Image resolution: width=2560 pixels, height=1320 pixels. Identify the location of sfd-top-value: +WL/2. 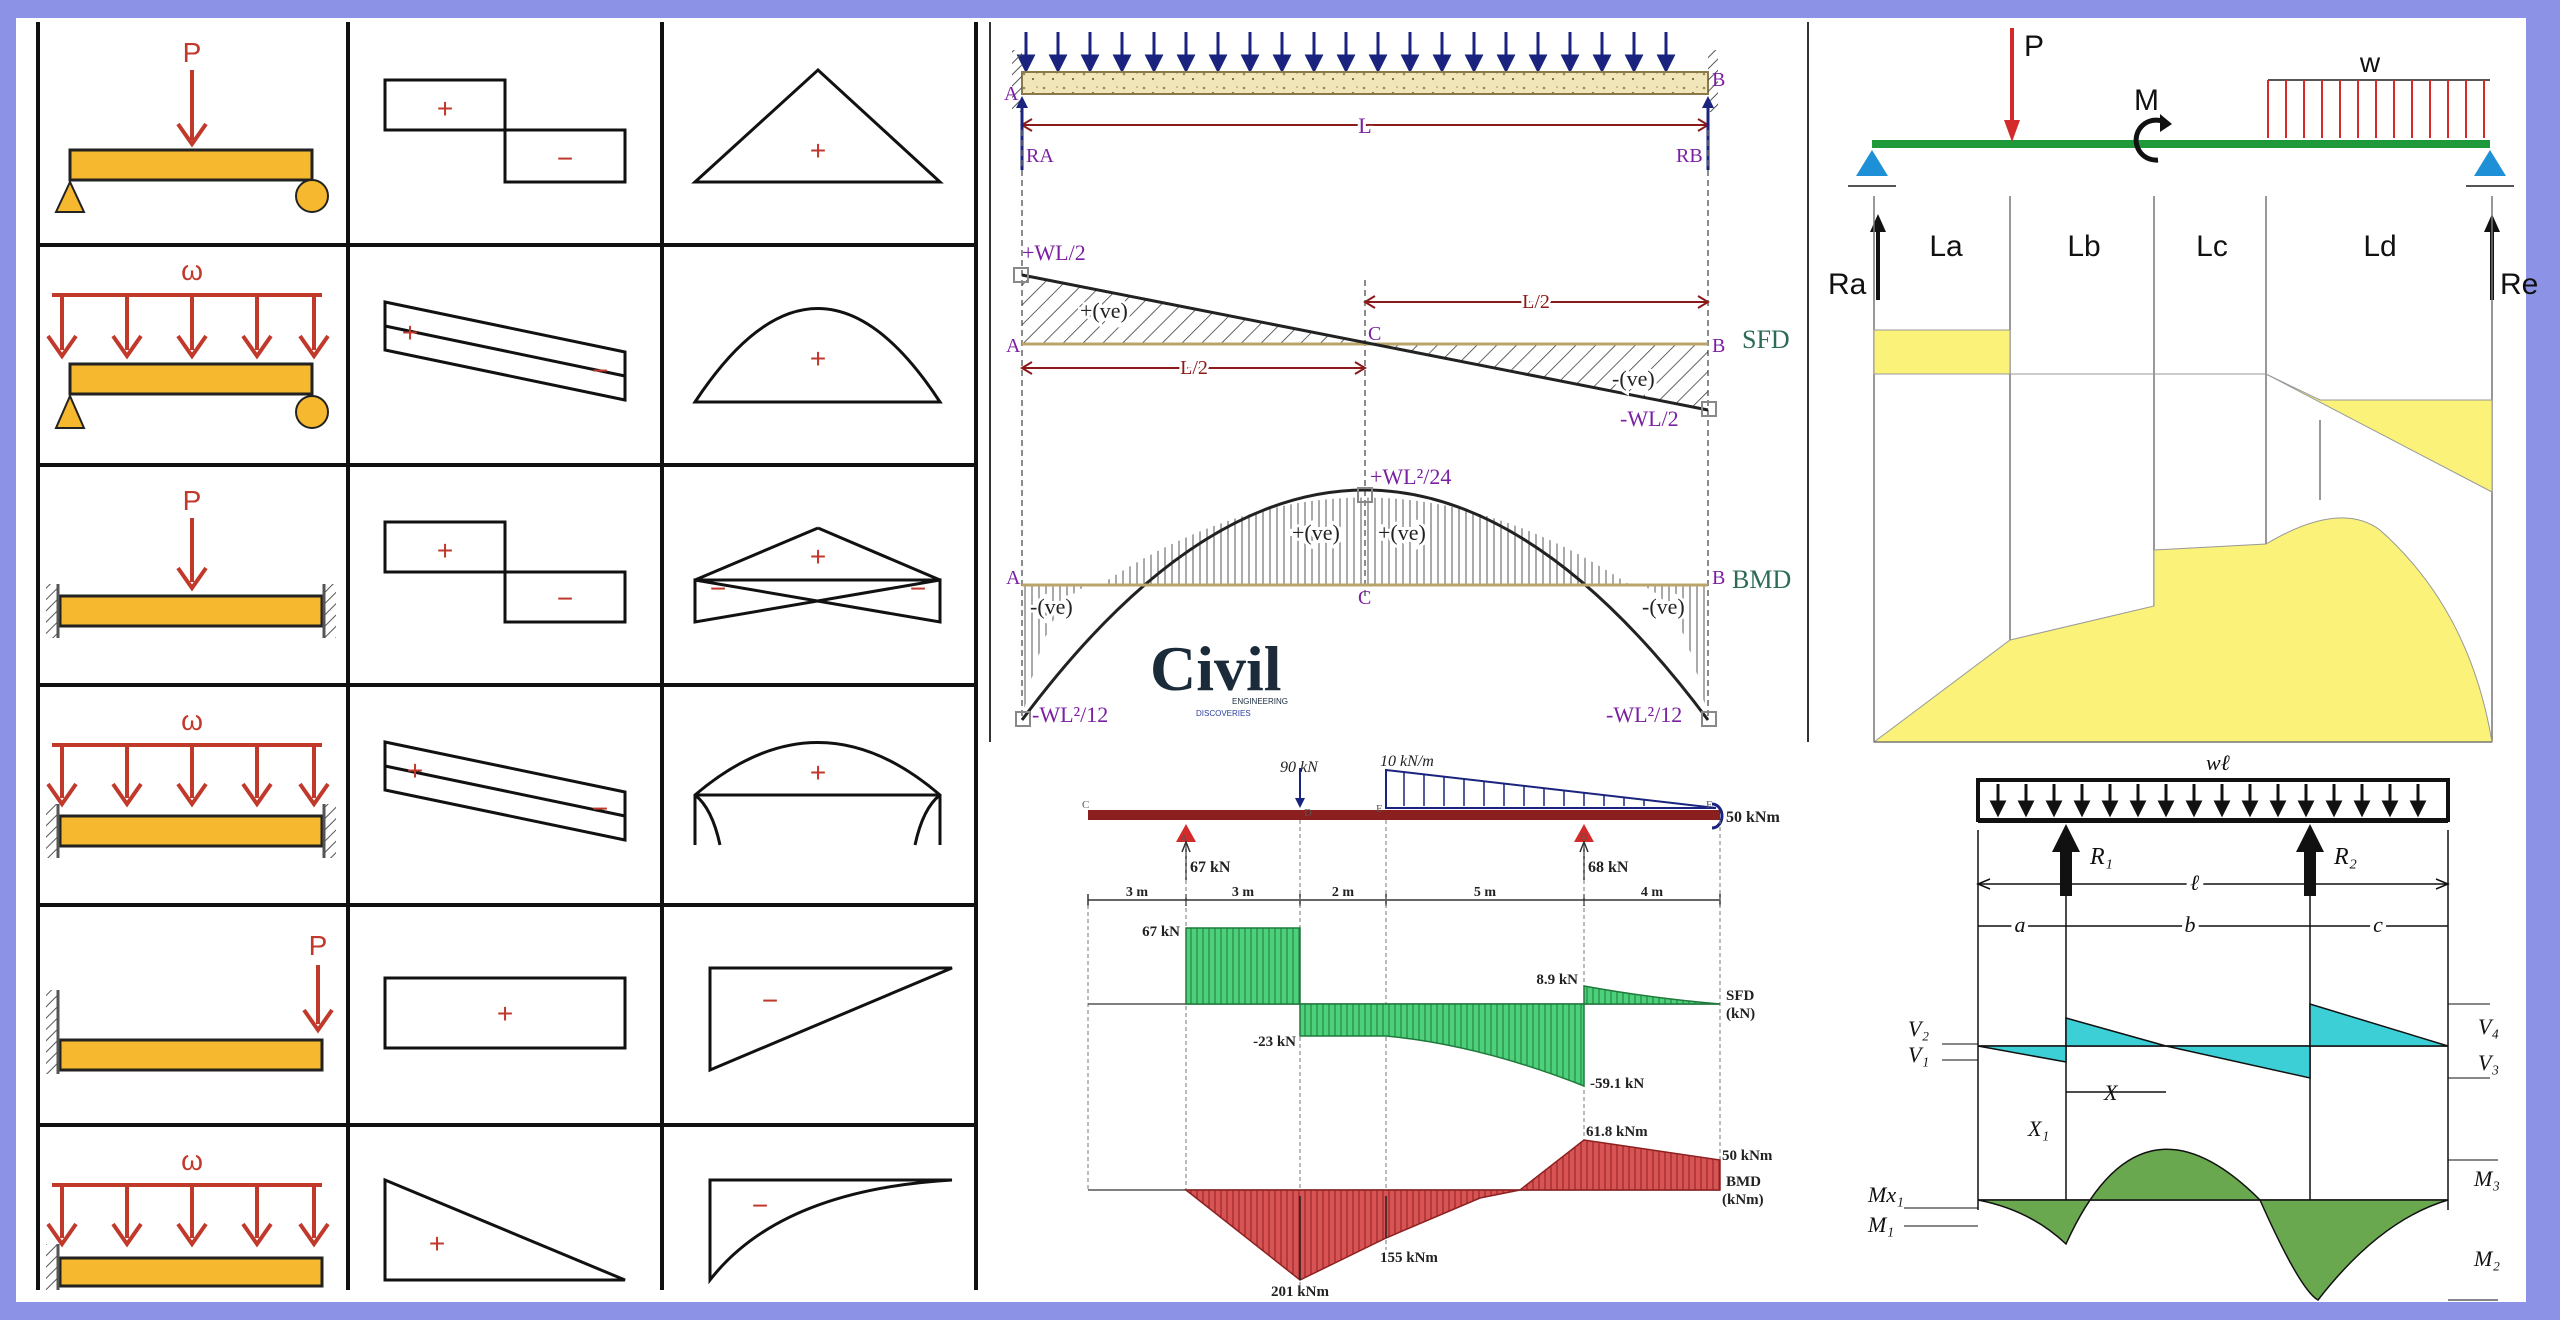
(1054, 252).